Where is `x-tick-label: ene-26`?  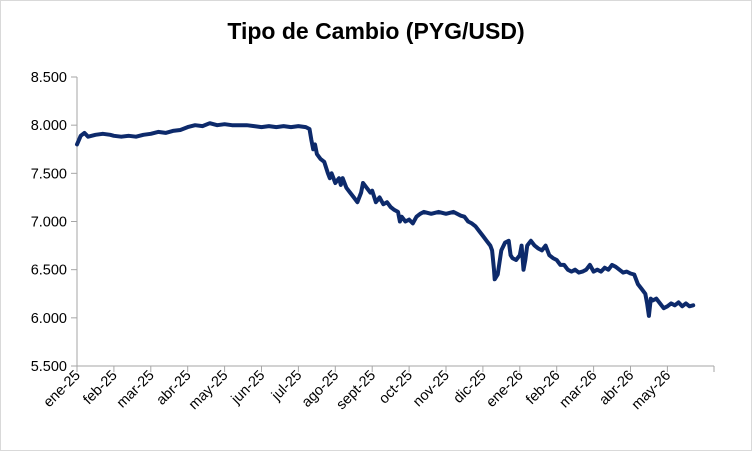 x-tick-label: ene-26 is located at coordinates (504, 389).